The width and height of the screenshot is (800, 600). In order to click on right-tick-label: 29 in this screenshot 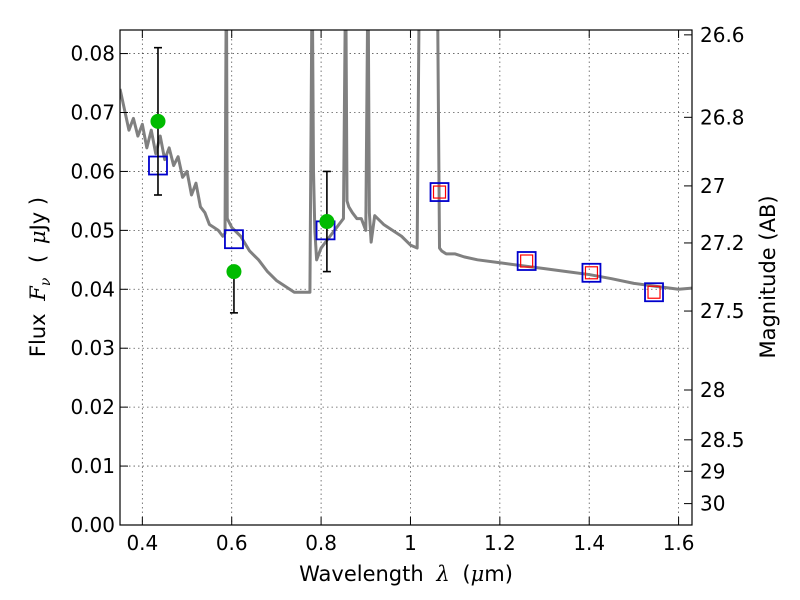, I will do `click(712, 471)`.